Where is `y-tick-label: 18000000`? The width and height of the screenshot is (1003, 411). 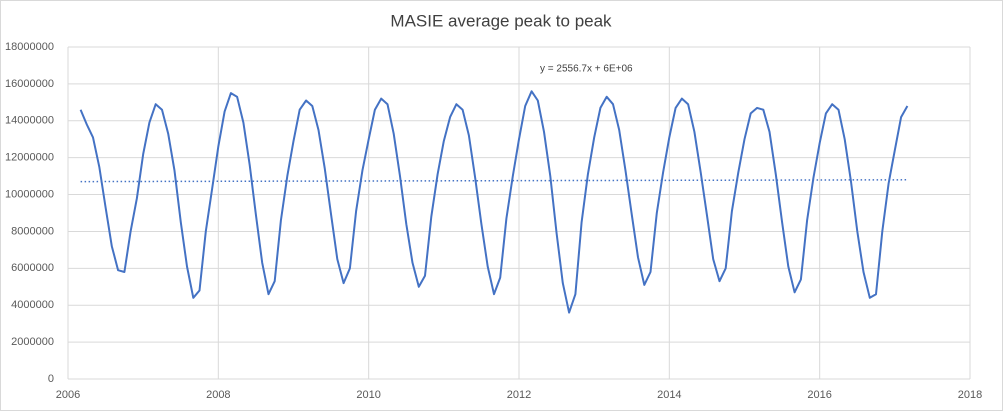
y-tick-label: 18000000 is located at coordinates (29, 47).